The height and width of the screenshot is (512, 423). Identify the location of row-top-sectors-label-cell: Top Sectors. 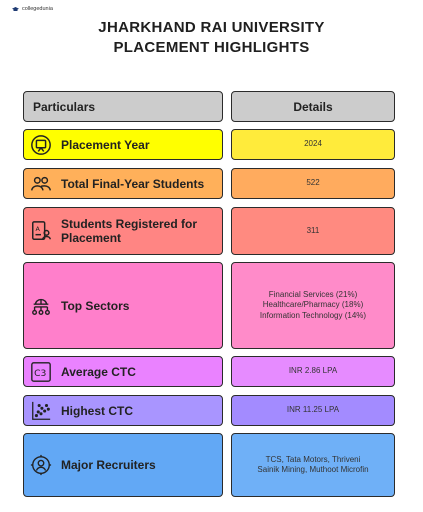
(123, 305).